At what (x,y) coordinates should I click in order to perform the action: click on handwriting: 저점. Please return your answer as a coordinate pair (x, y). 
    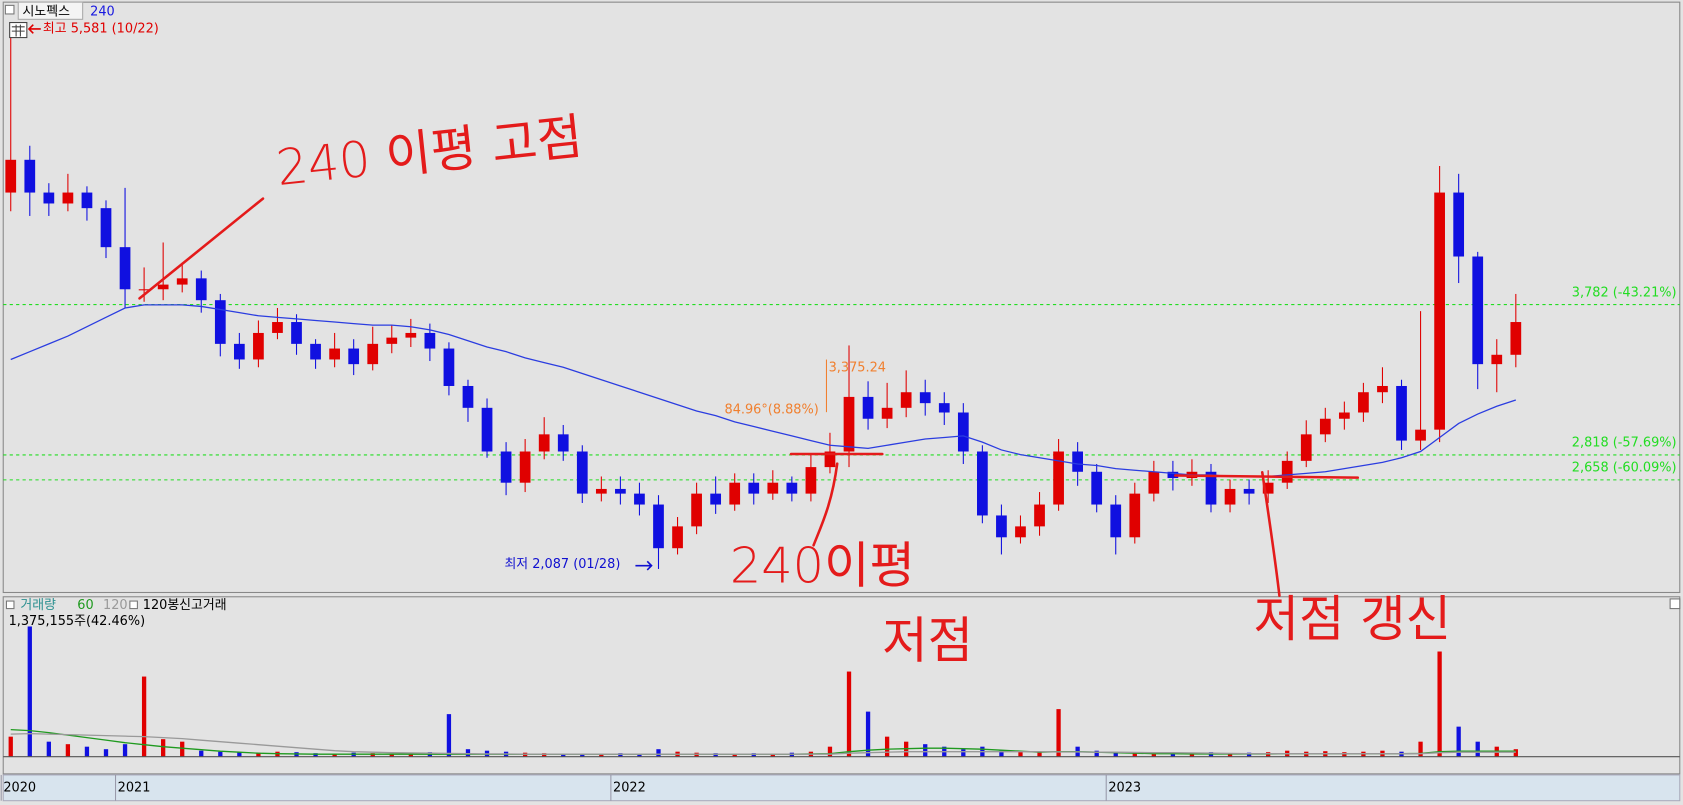
    Looking at the image, I should click on (927, 640).